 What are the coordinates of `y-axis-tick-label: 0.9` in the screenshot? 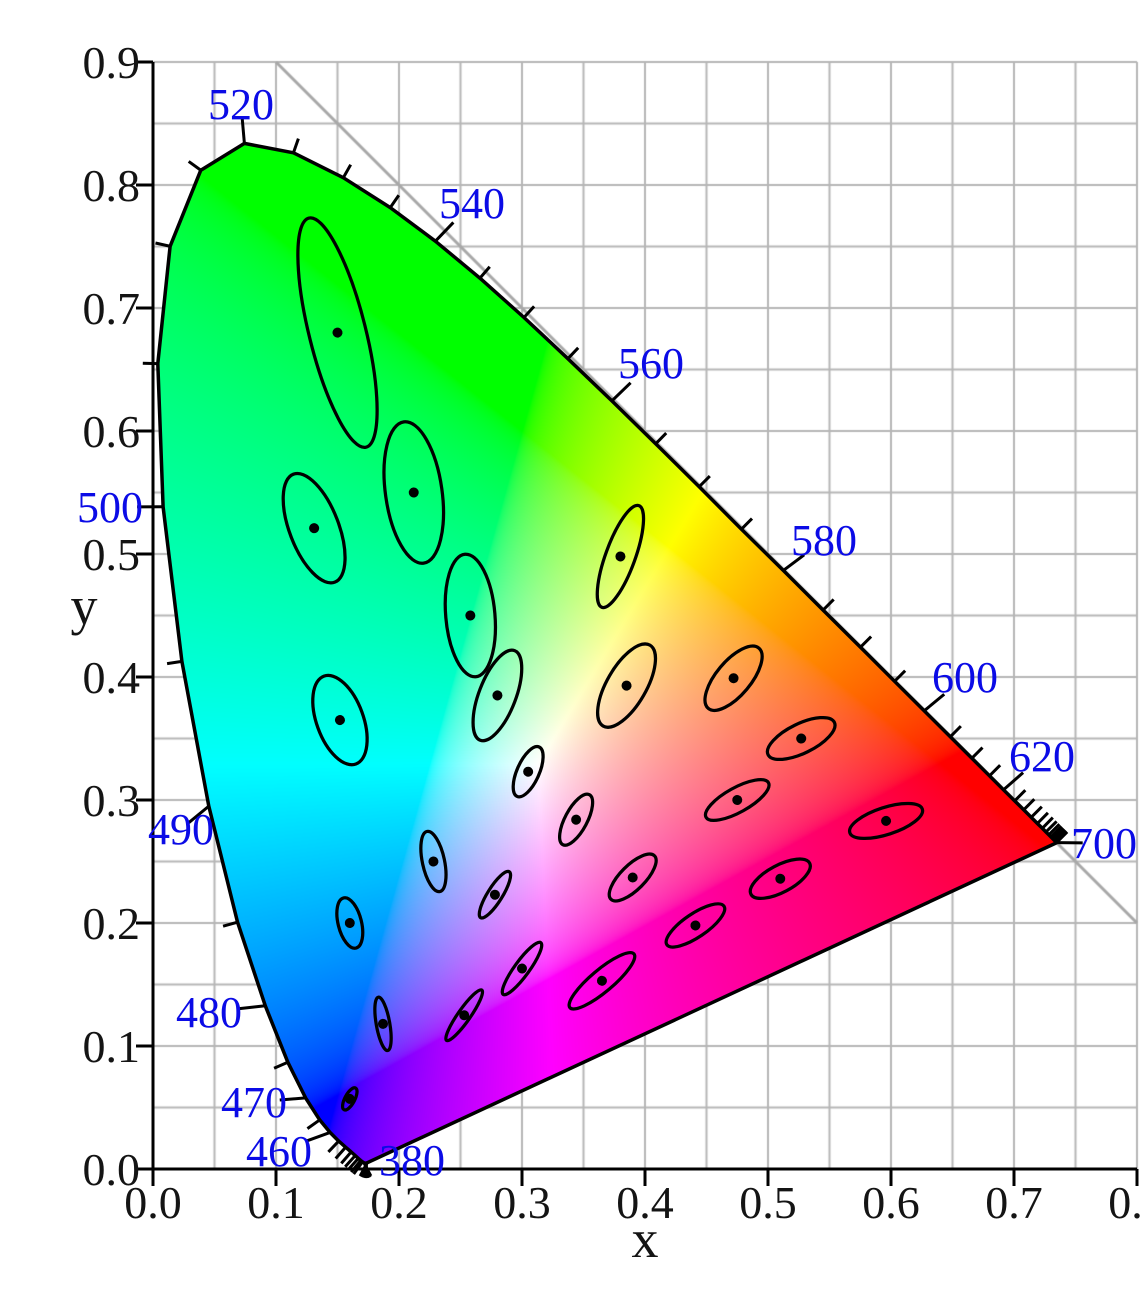 It's located at (112, 62).